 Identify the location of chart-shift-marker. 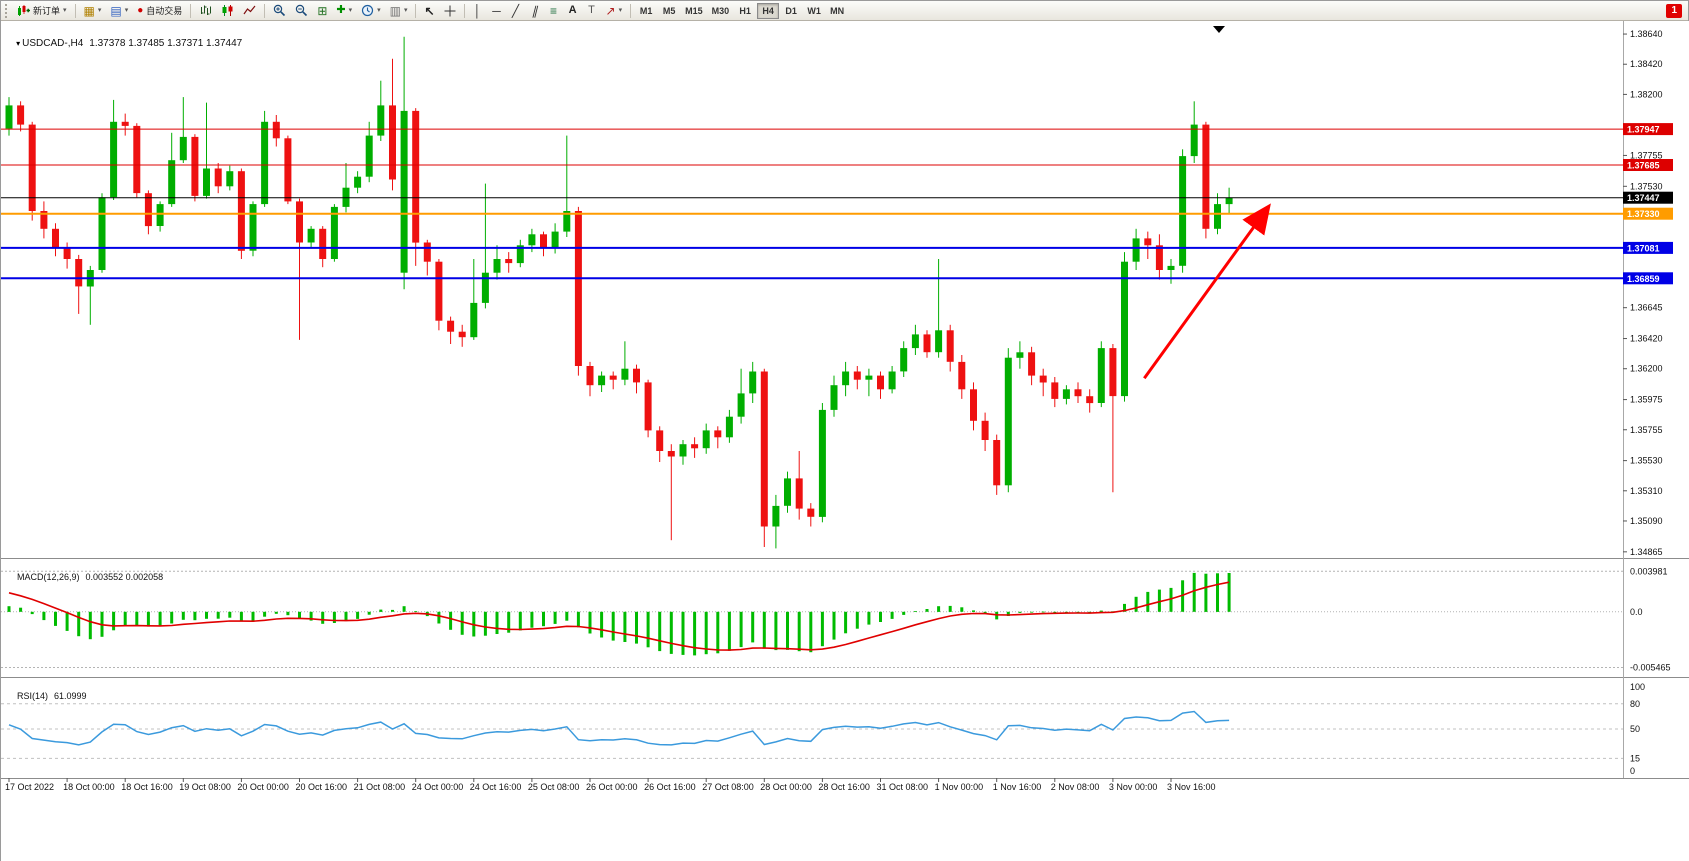
(1219, 29).